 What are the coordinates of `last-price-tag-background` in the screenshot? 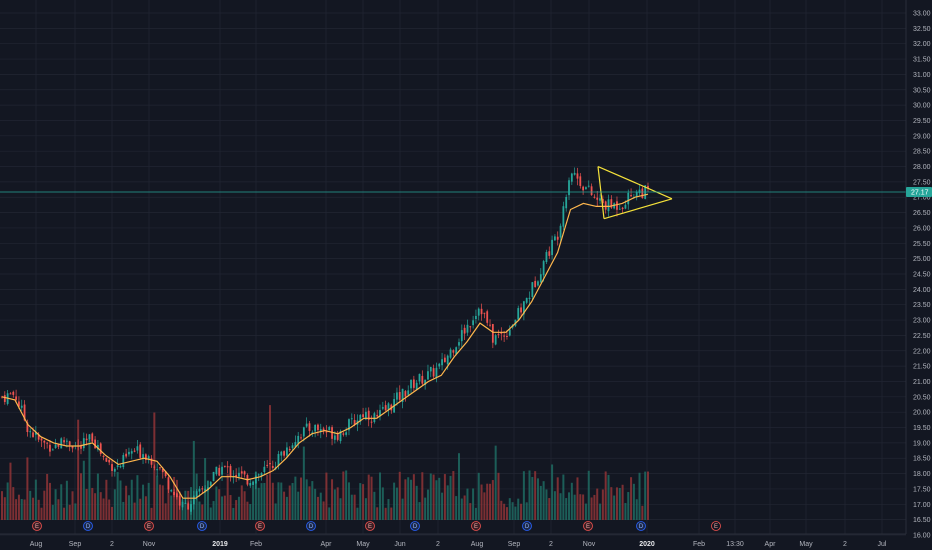 It's located at (919, 192).